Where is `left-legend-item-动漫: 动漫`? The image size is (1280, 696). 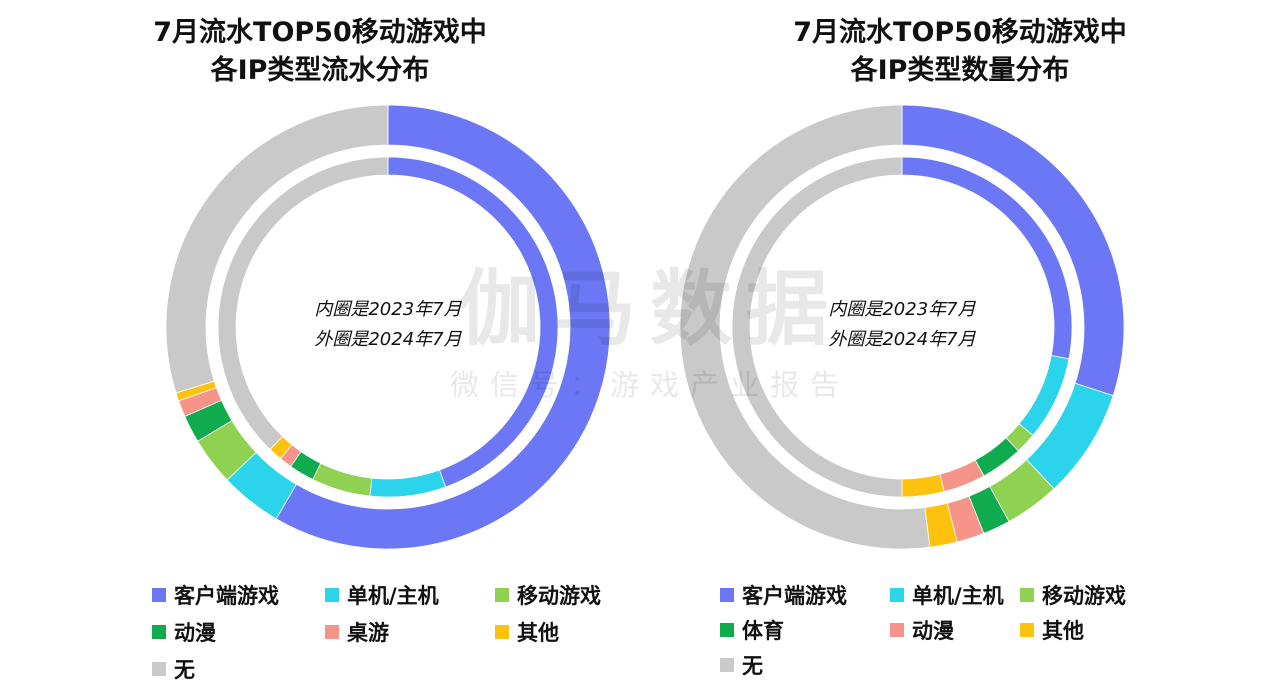
left-legend-item-动漫: 动漫 is located at coordinates (184, 632).